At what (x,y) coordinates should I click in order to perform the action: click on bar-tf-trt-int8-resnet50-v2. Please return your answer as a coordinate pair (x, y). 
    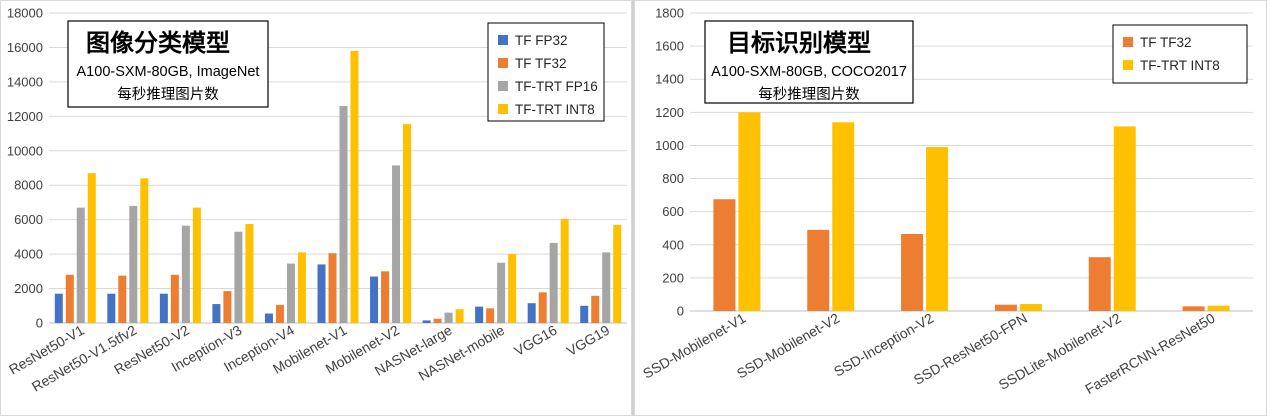
    Looking at the image, I should click on (196, 265).